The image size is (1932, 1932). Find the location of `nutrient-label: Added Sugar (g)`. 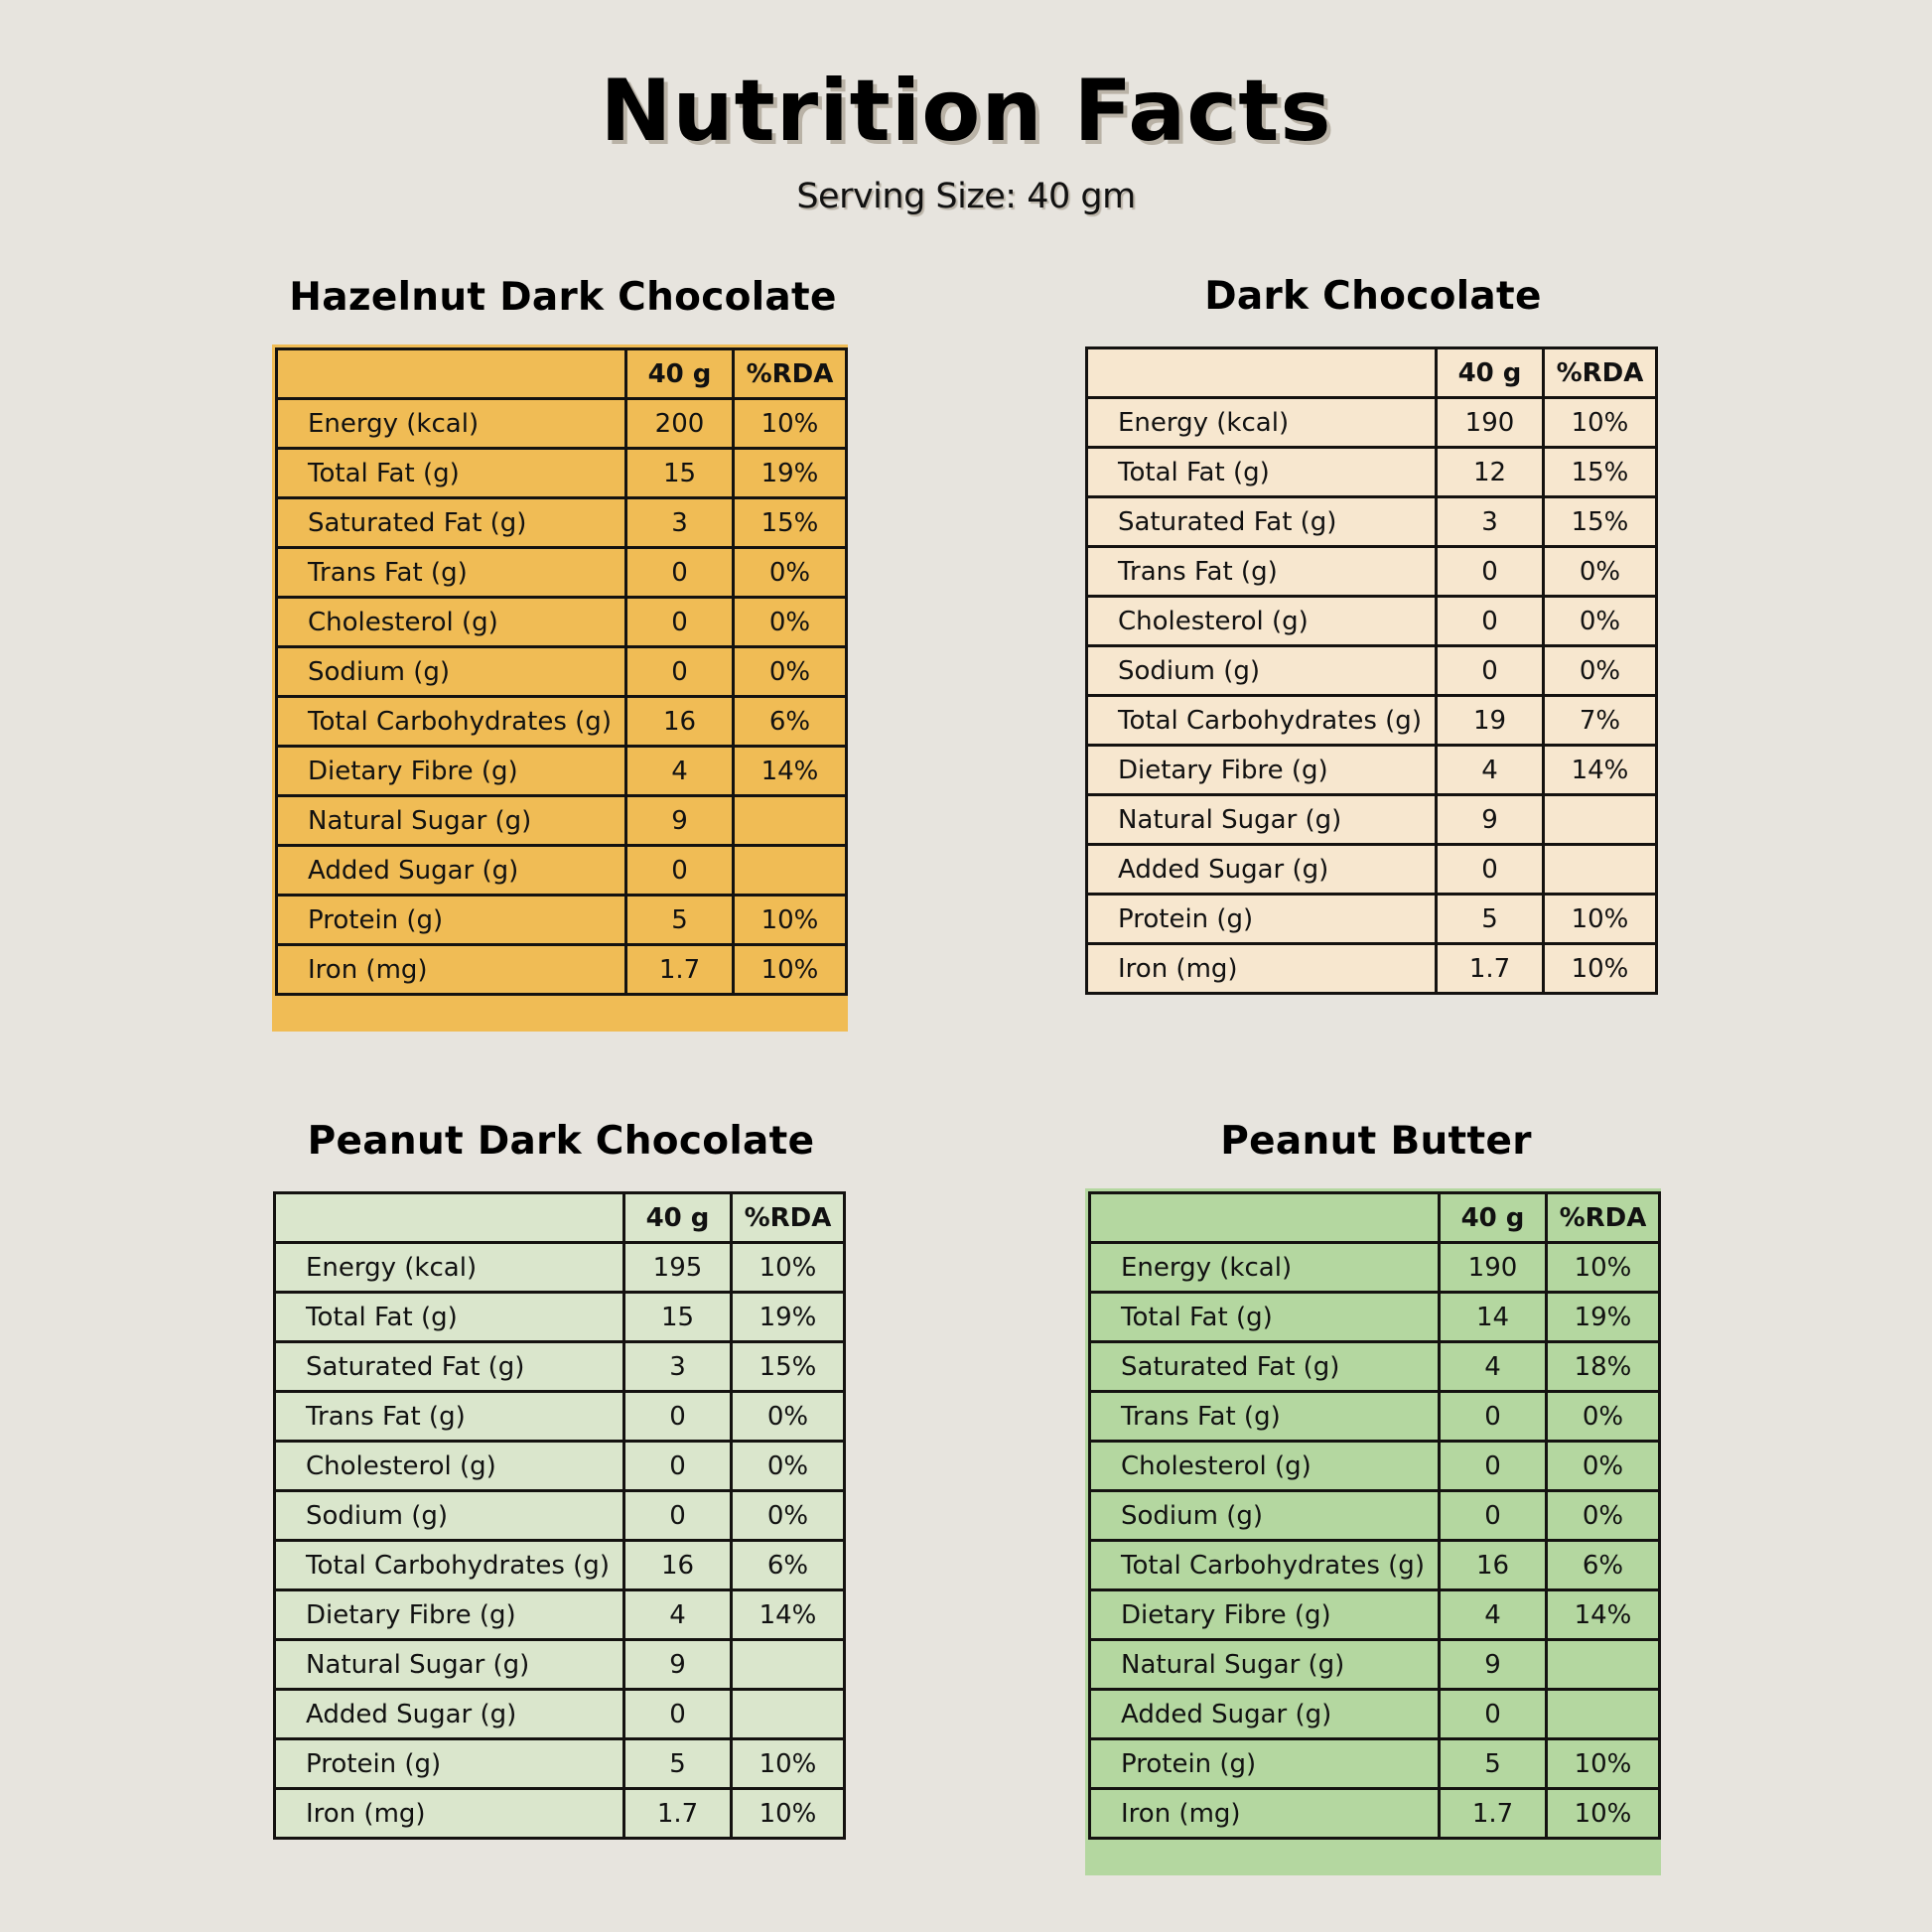

nutrient-label: Added Sugar (g) is located at coordinates (1262, 870).